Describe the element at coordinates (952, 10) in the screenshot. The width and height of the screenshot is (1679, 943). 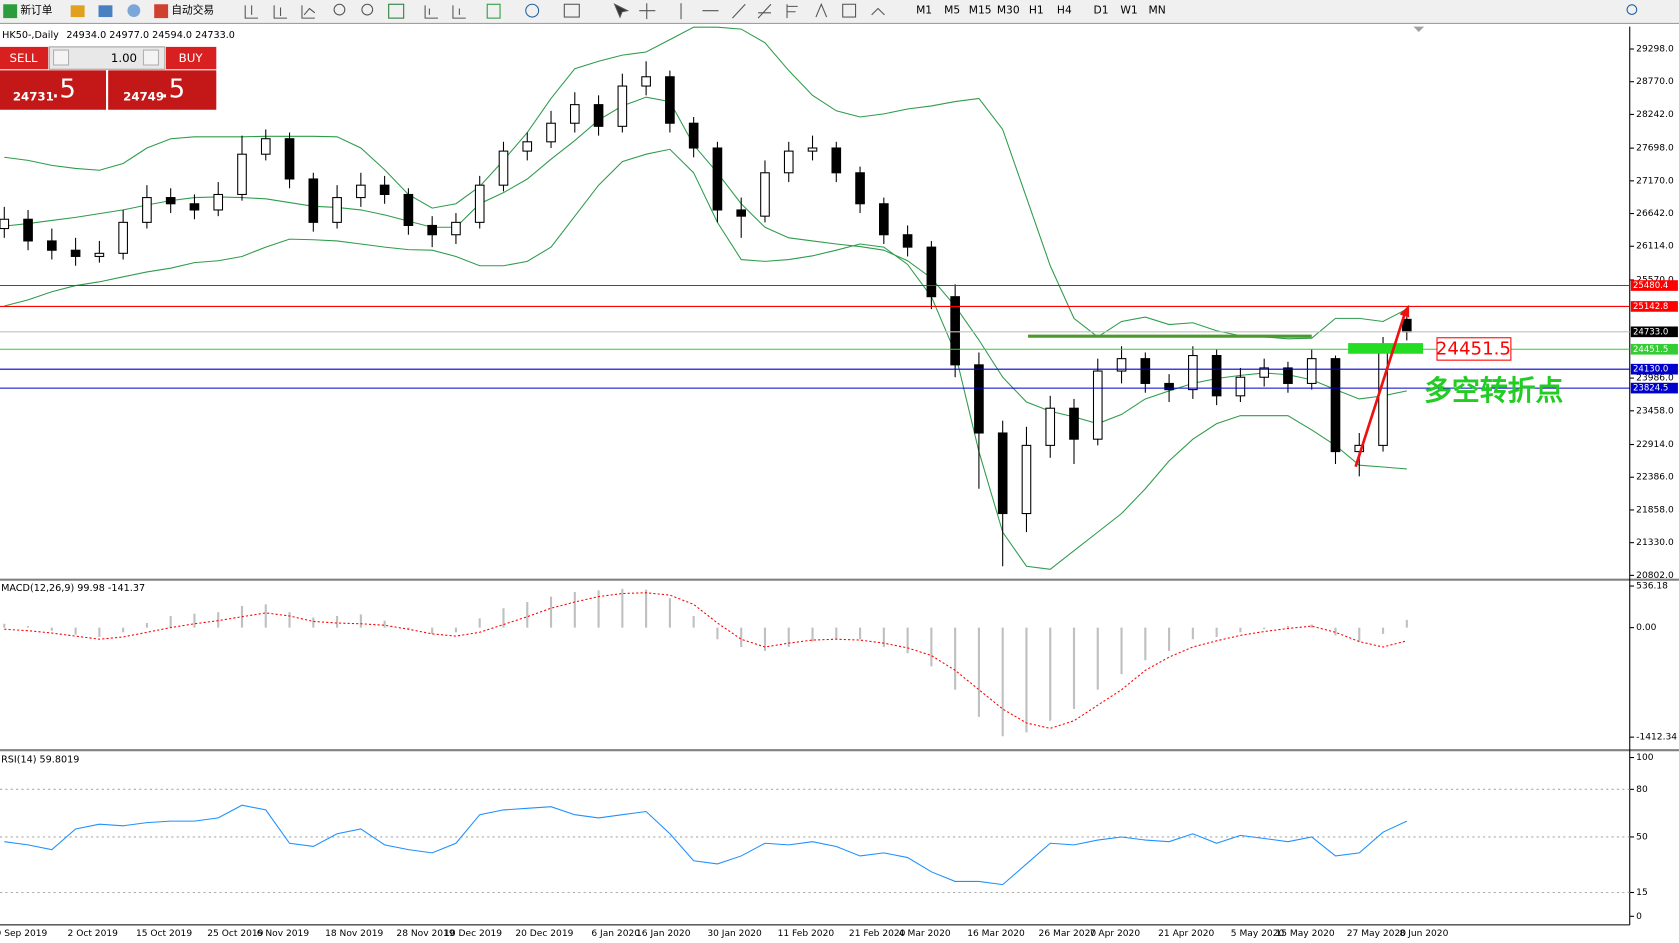
I see `timeframe-button: M5` at that location.